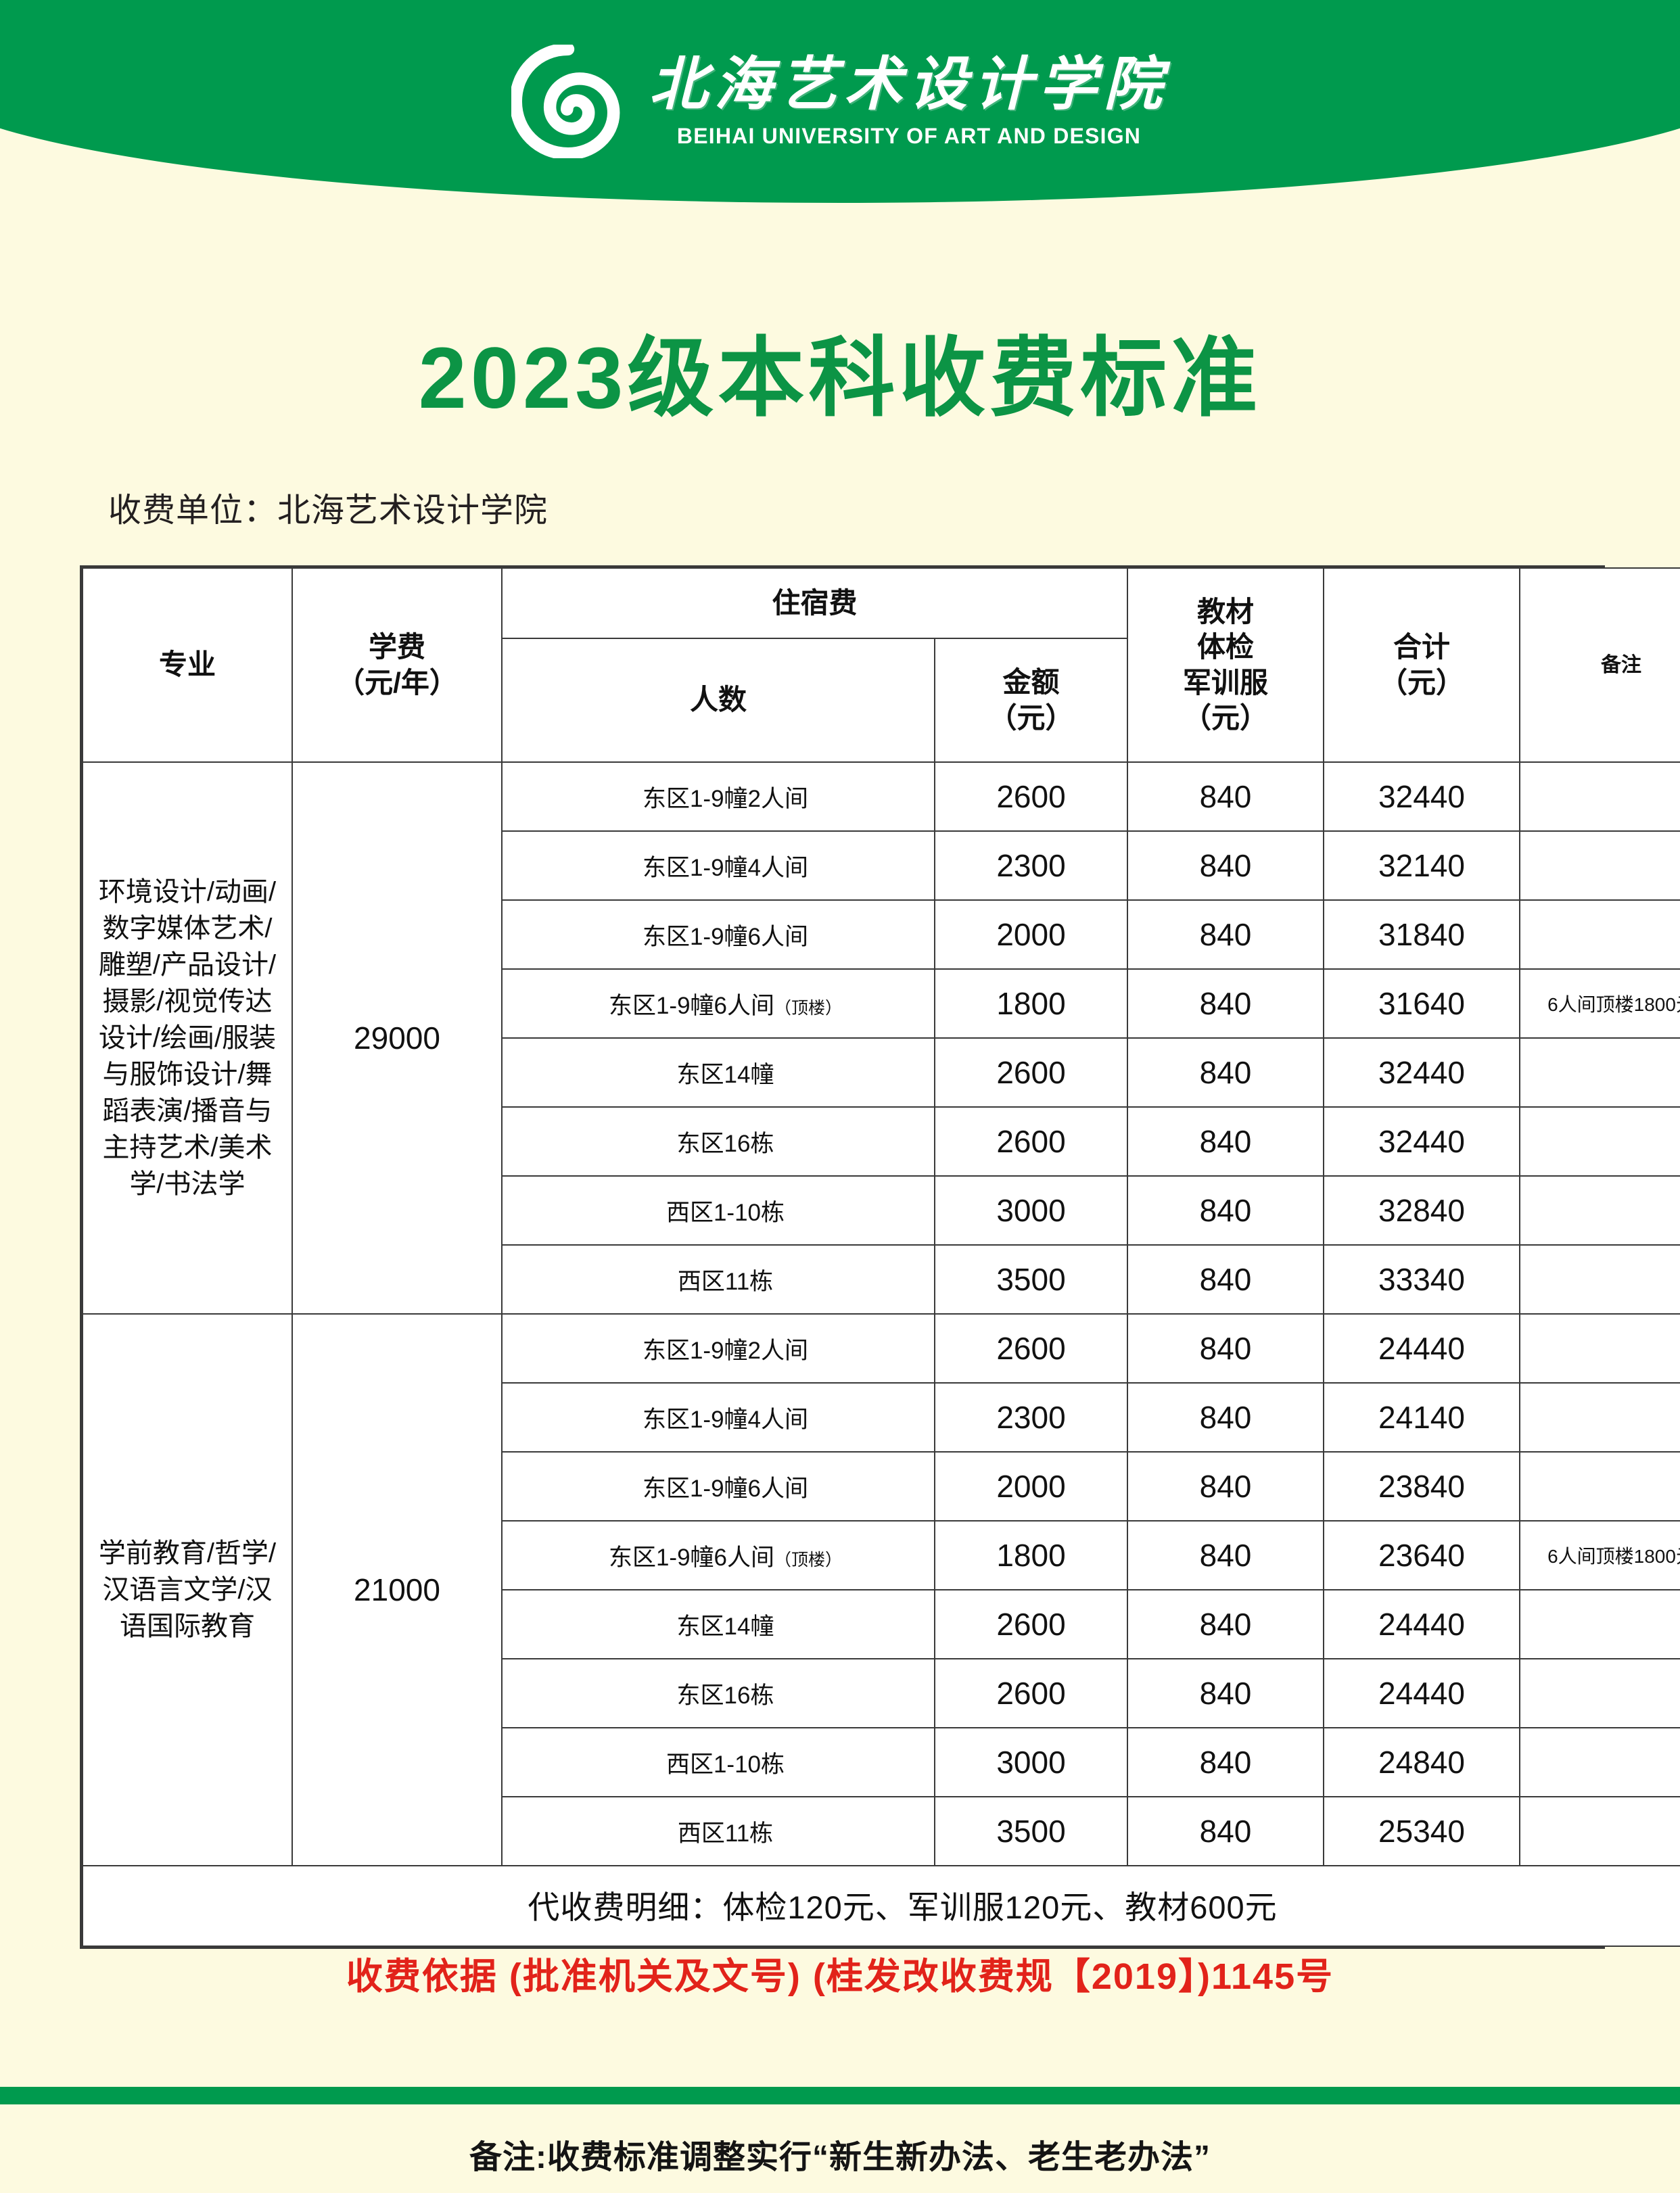 The height and width of the screenshot is (2193, 1680). What do you see at coordinates (881, 1141) in the screenshot?
I see `table-row: 东区16栋 2600 840 32440` at bounding box center [881, 1141].